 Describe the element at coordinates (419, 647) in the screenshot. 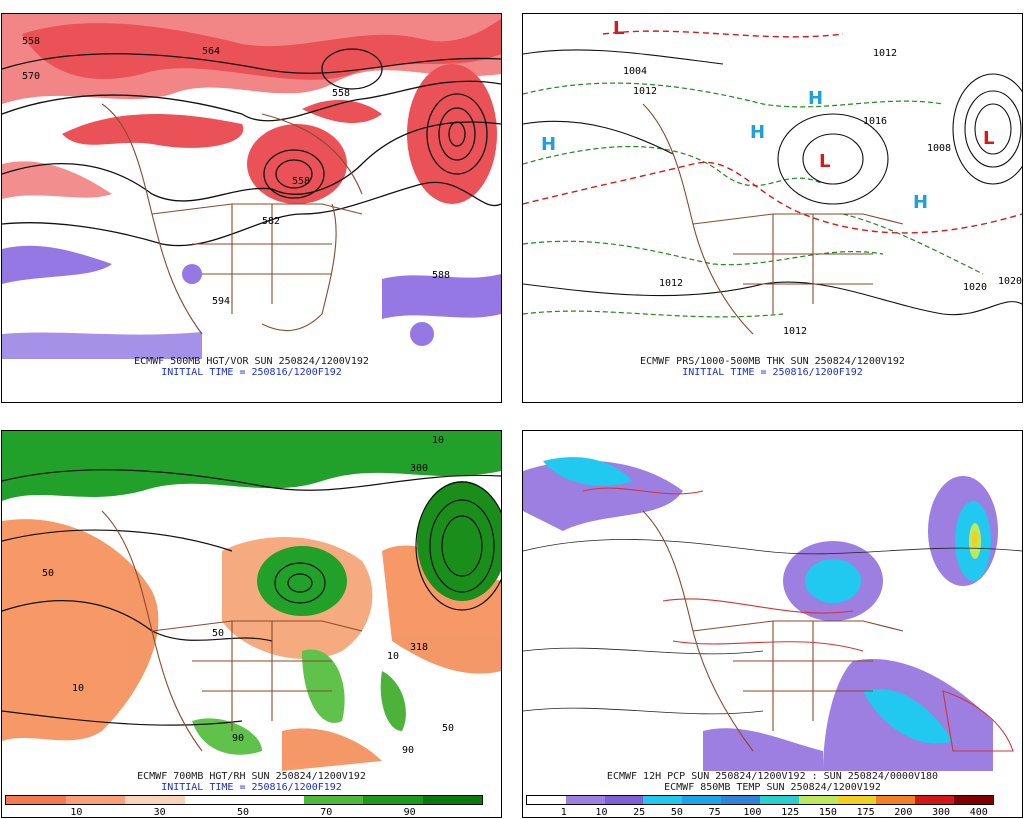

I see `rh-label: 318` at that location.